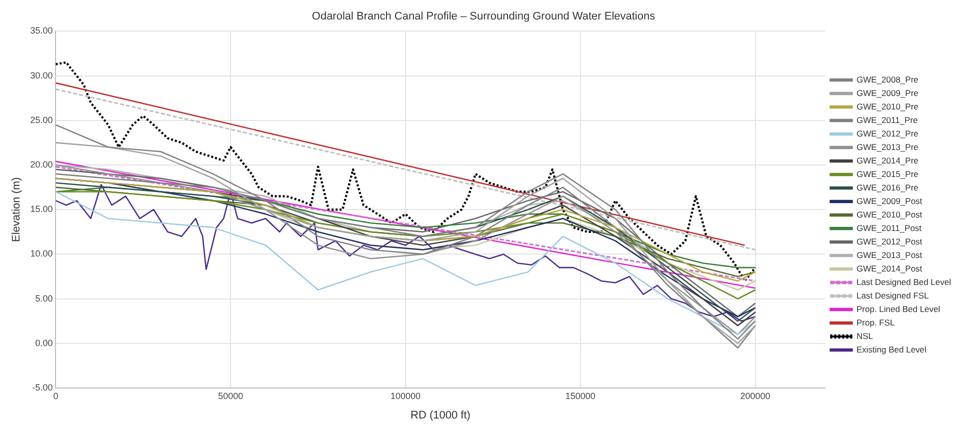 The width and height of the screenshot is (969, 430). I want to click on legend-label: GWE_2014_Post, so click(889, 268).